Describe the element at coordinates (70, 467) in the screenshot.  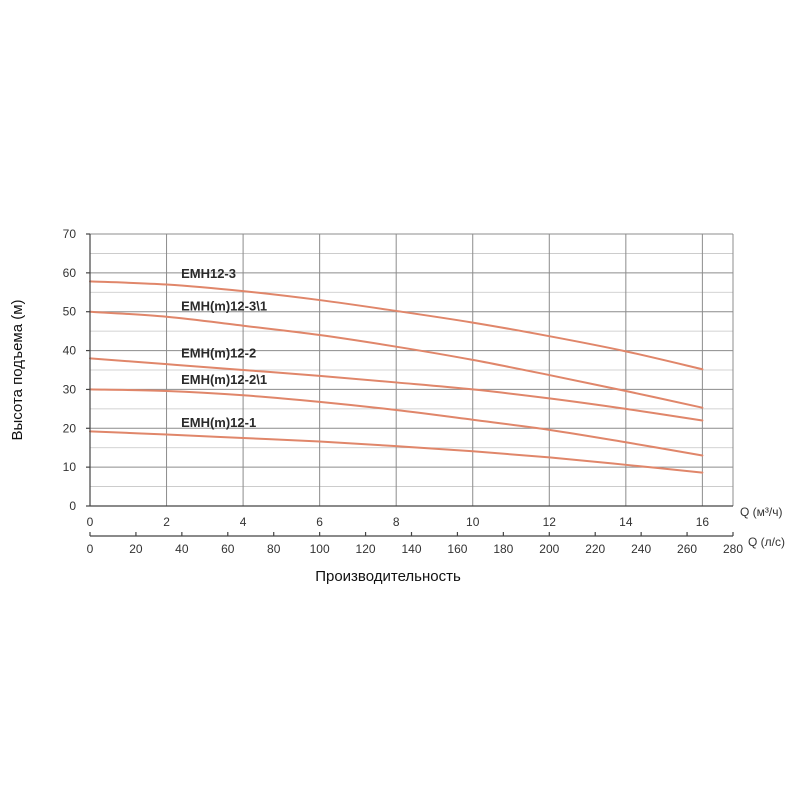
I see `y-tick-label: 10` at that location.